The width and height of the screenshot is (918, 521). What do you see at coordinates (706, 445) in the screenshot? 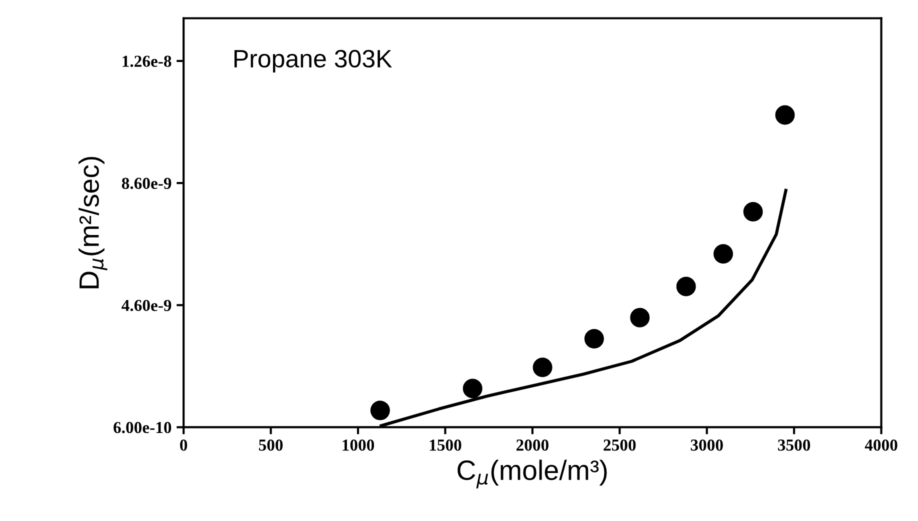
I see `x-tick-label: 3000` at bounding box center [706, 445].